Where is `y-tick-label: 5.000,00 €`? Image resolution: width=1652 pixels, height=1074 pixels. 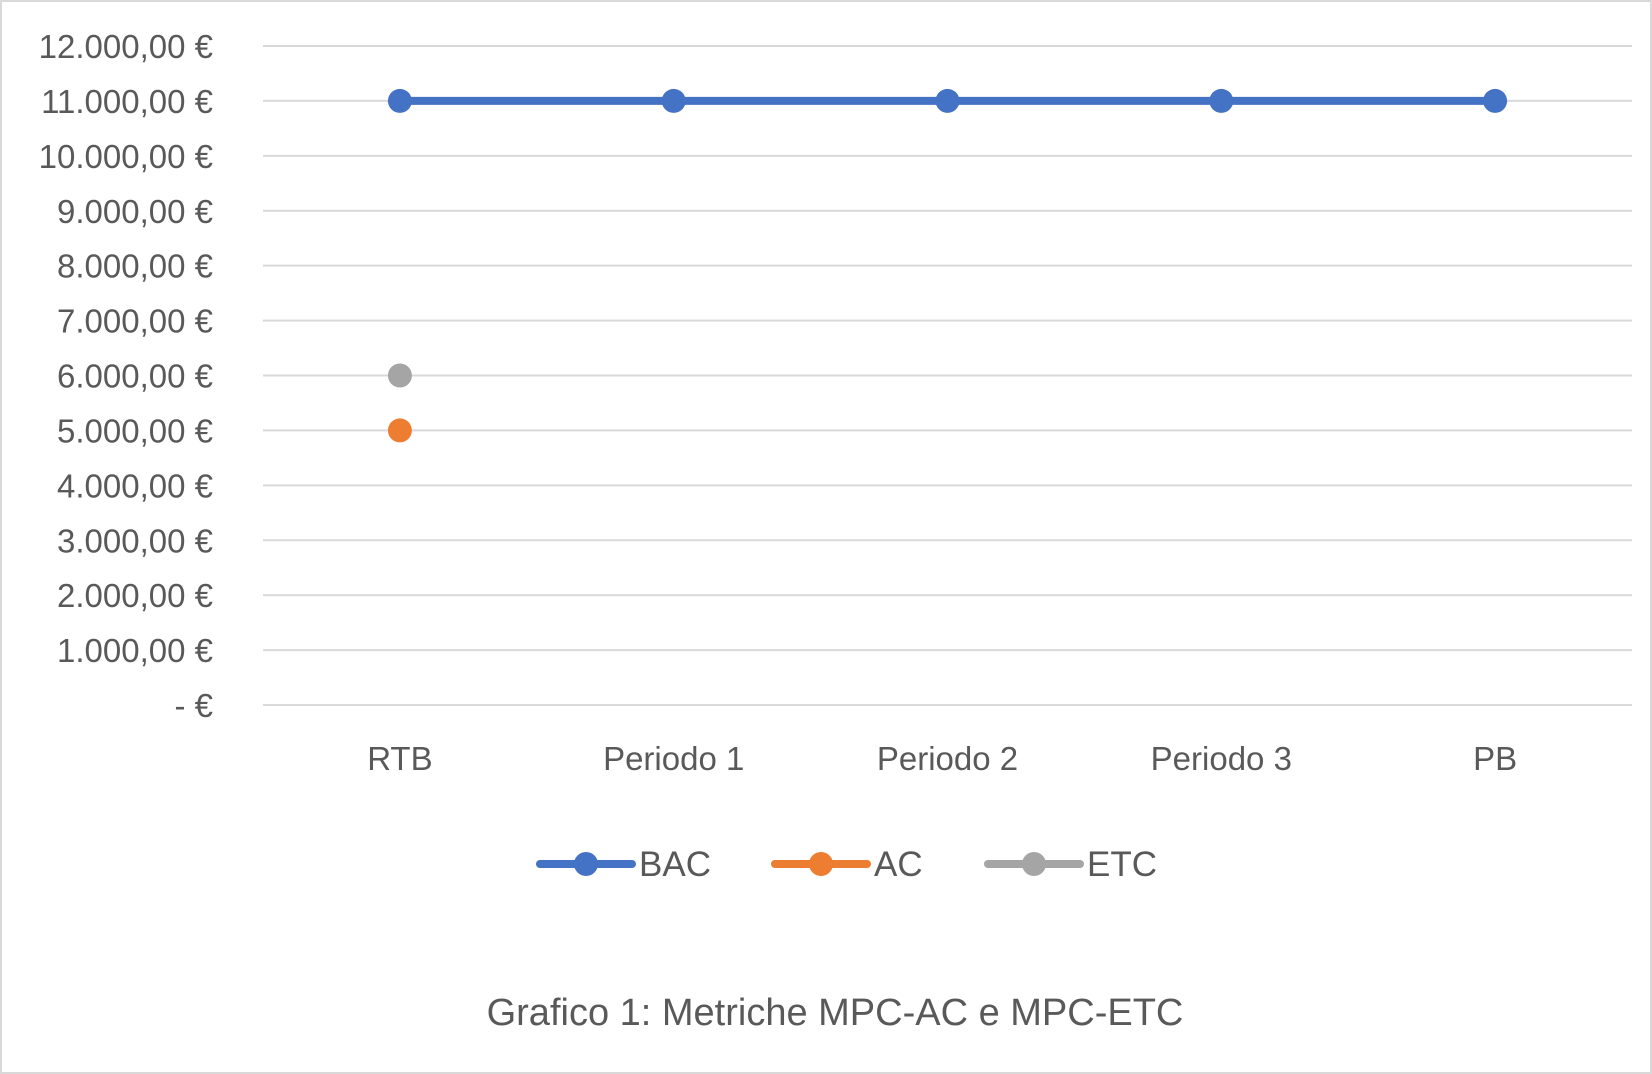
y-tick-label: 5.000,00 € is located at coordinates (135, 430).